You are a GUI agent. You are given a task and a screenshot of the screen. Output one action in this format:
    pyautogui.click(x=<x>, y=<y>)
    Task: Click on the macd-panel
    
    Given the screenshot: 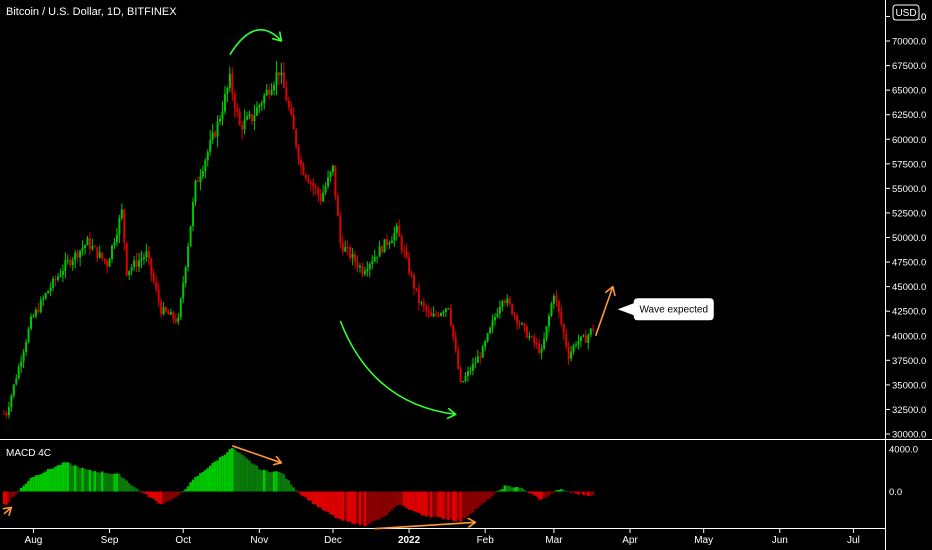 What is the action you would take?
    pyautogui.click(x=298, y=487)
    